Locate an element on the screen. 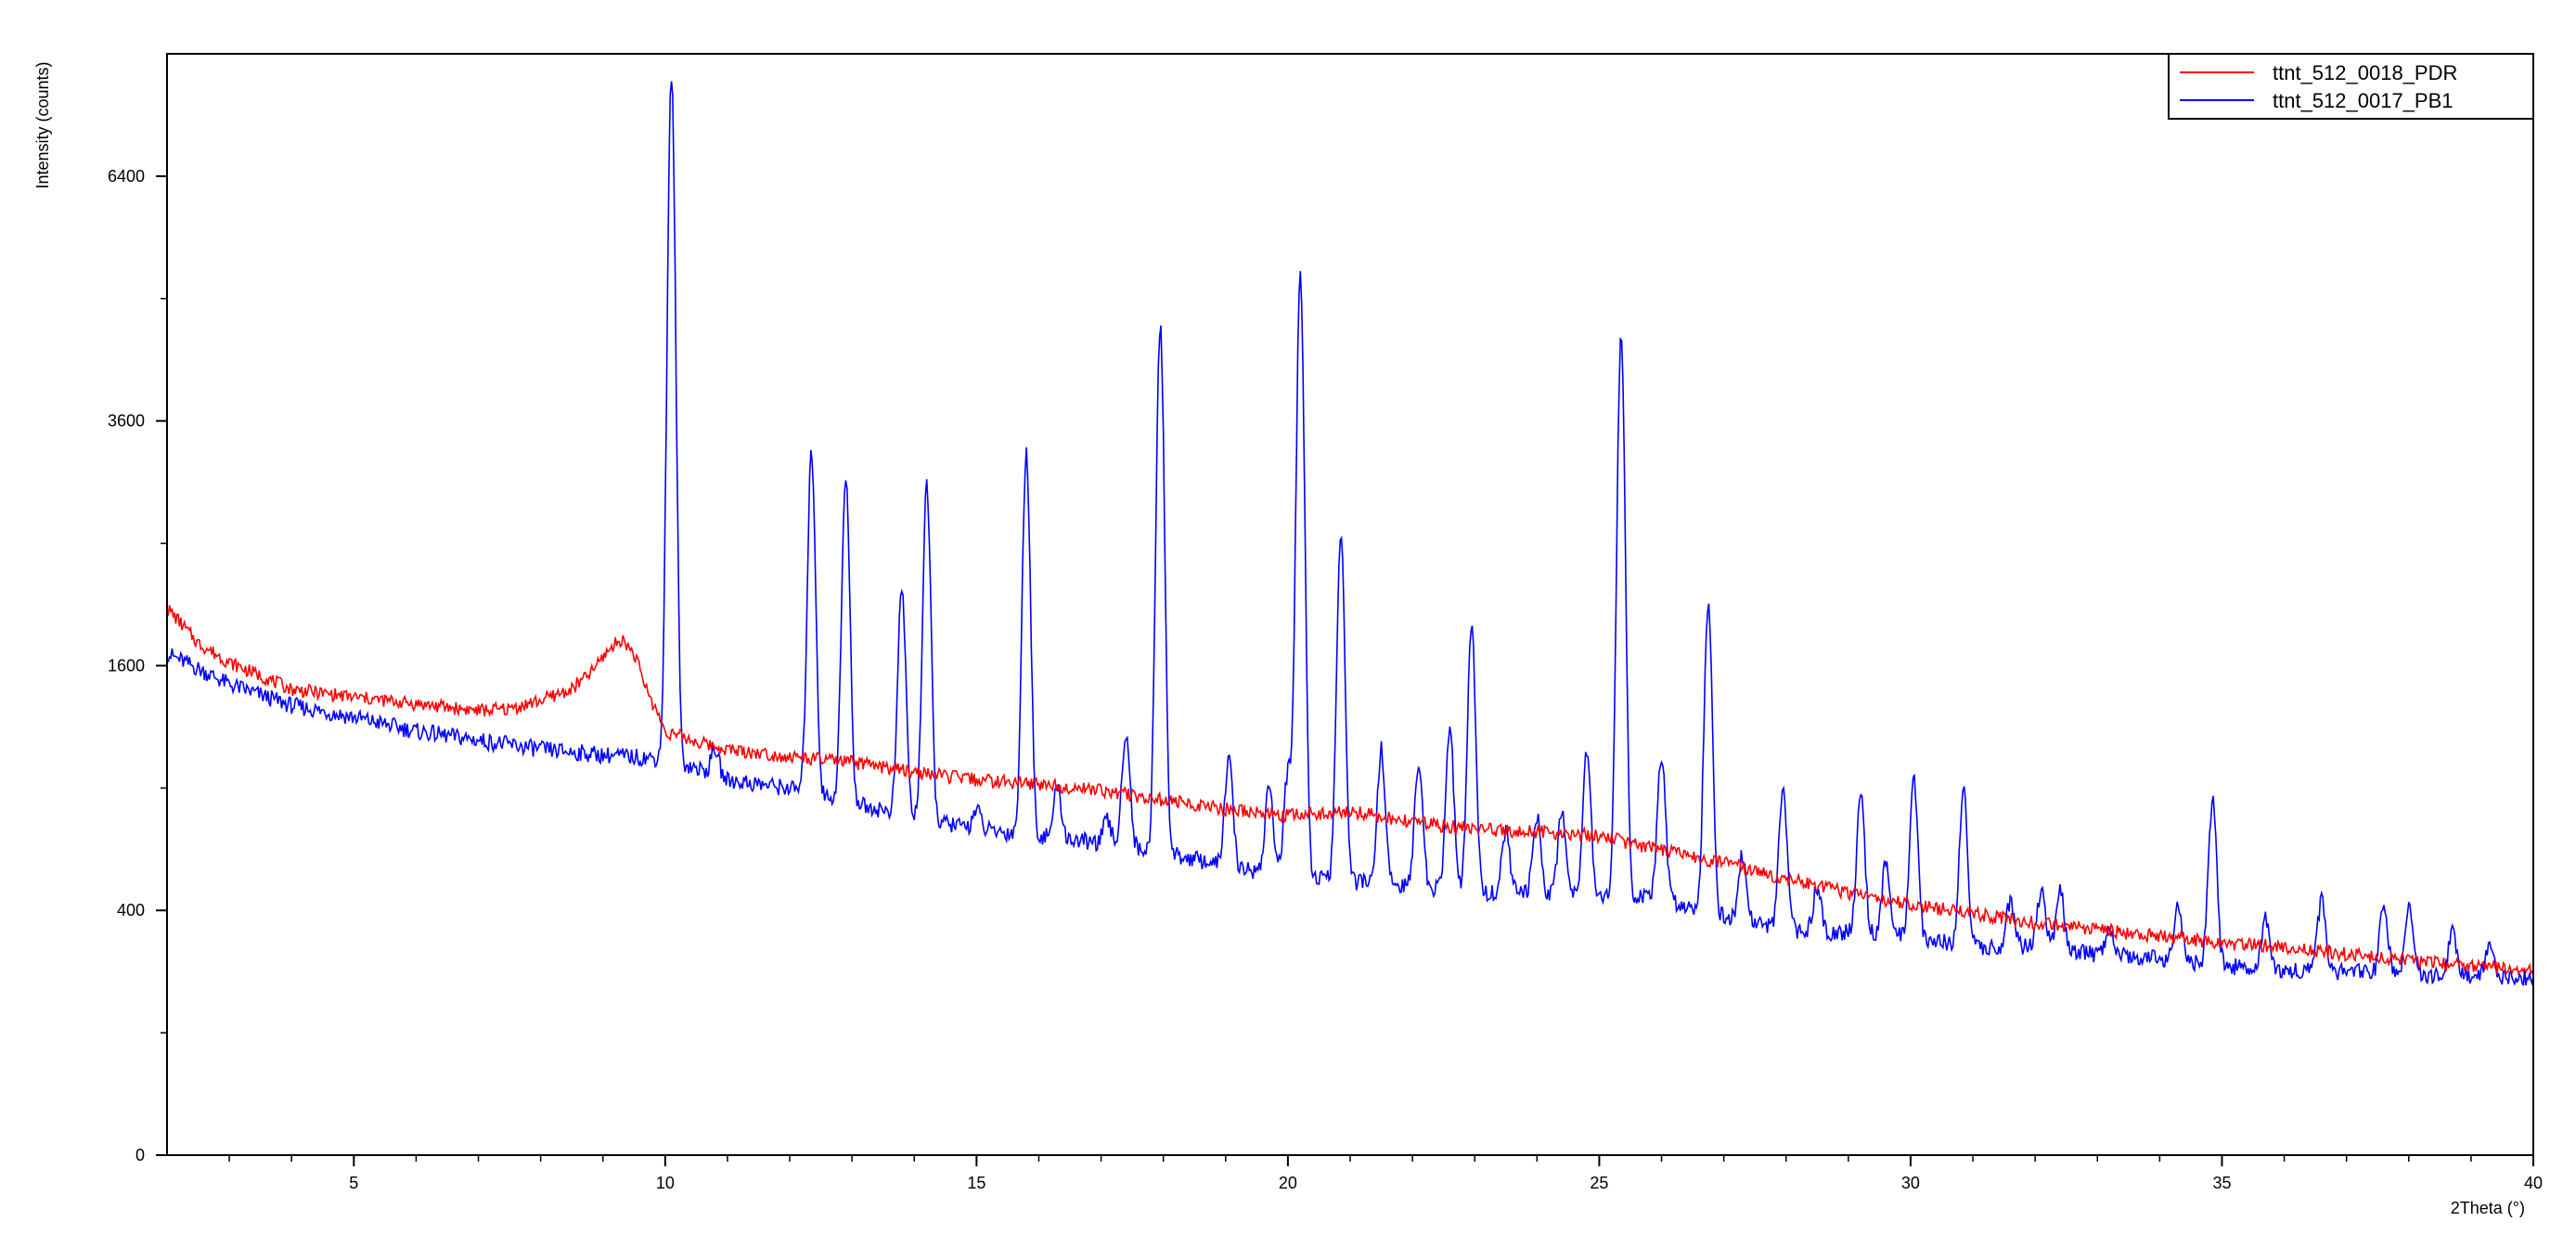  x-axis: 5 10 15 20 25 30 35 40 is located at coordinates (1385, 1173).